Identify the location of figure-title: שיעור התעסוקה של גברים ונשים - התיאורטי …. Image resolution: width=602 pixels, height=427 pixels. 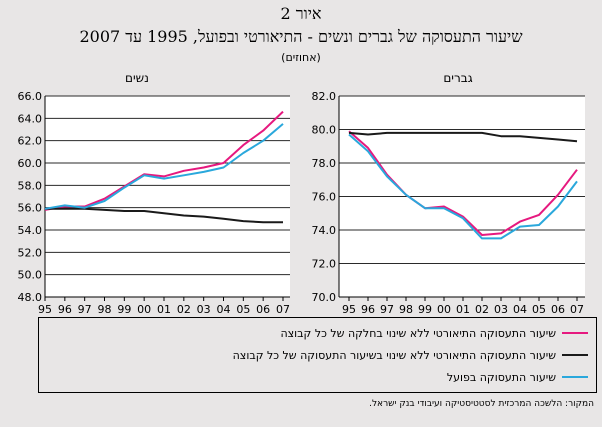
(301, 36).